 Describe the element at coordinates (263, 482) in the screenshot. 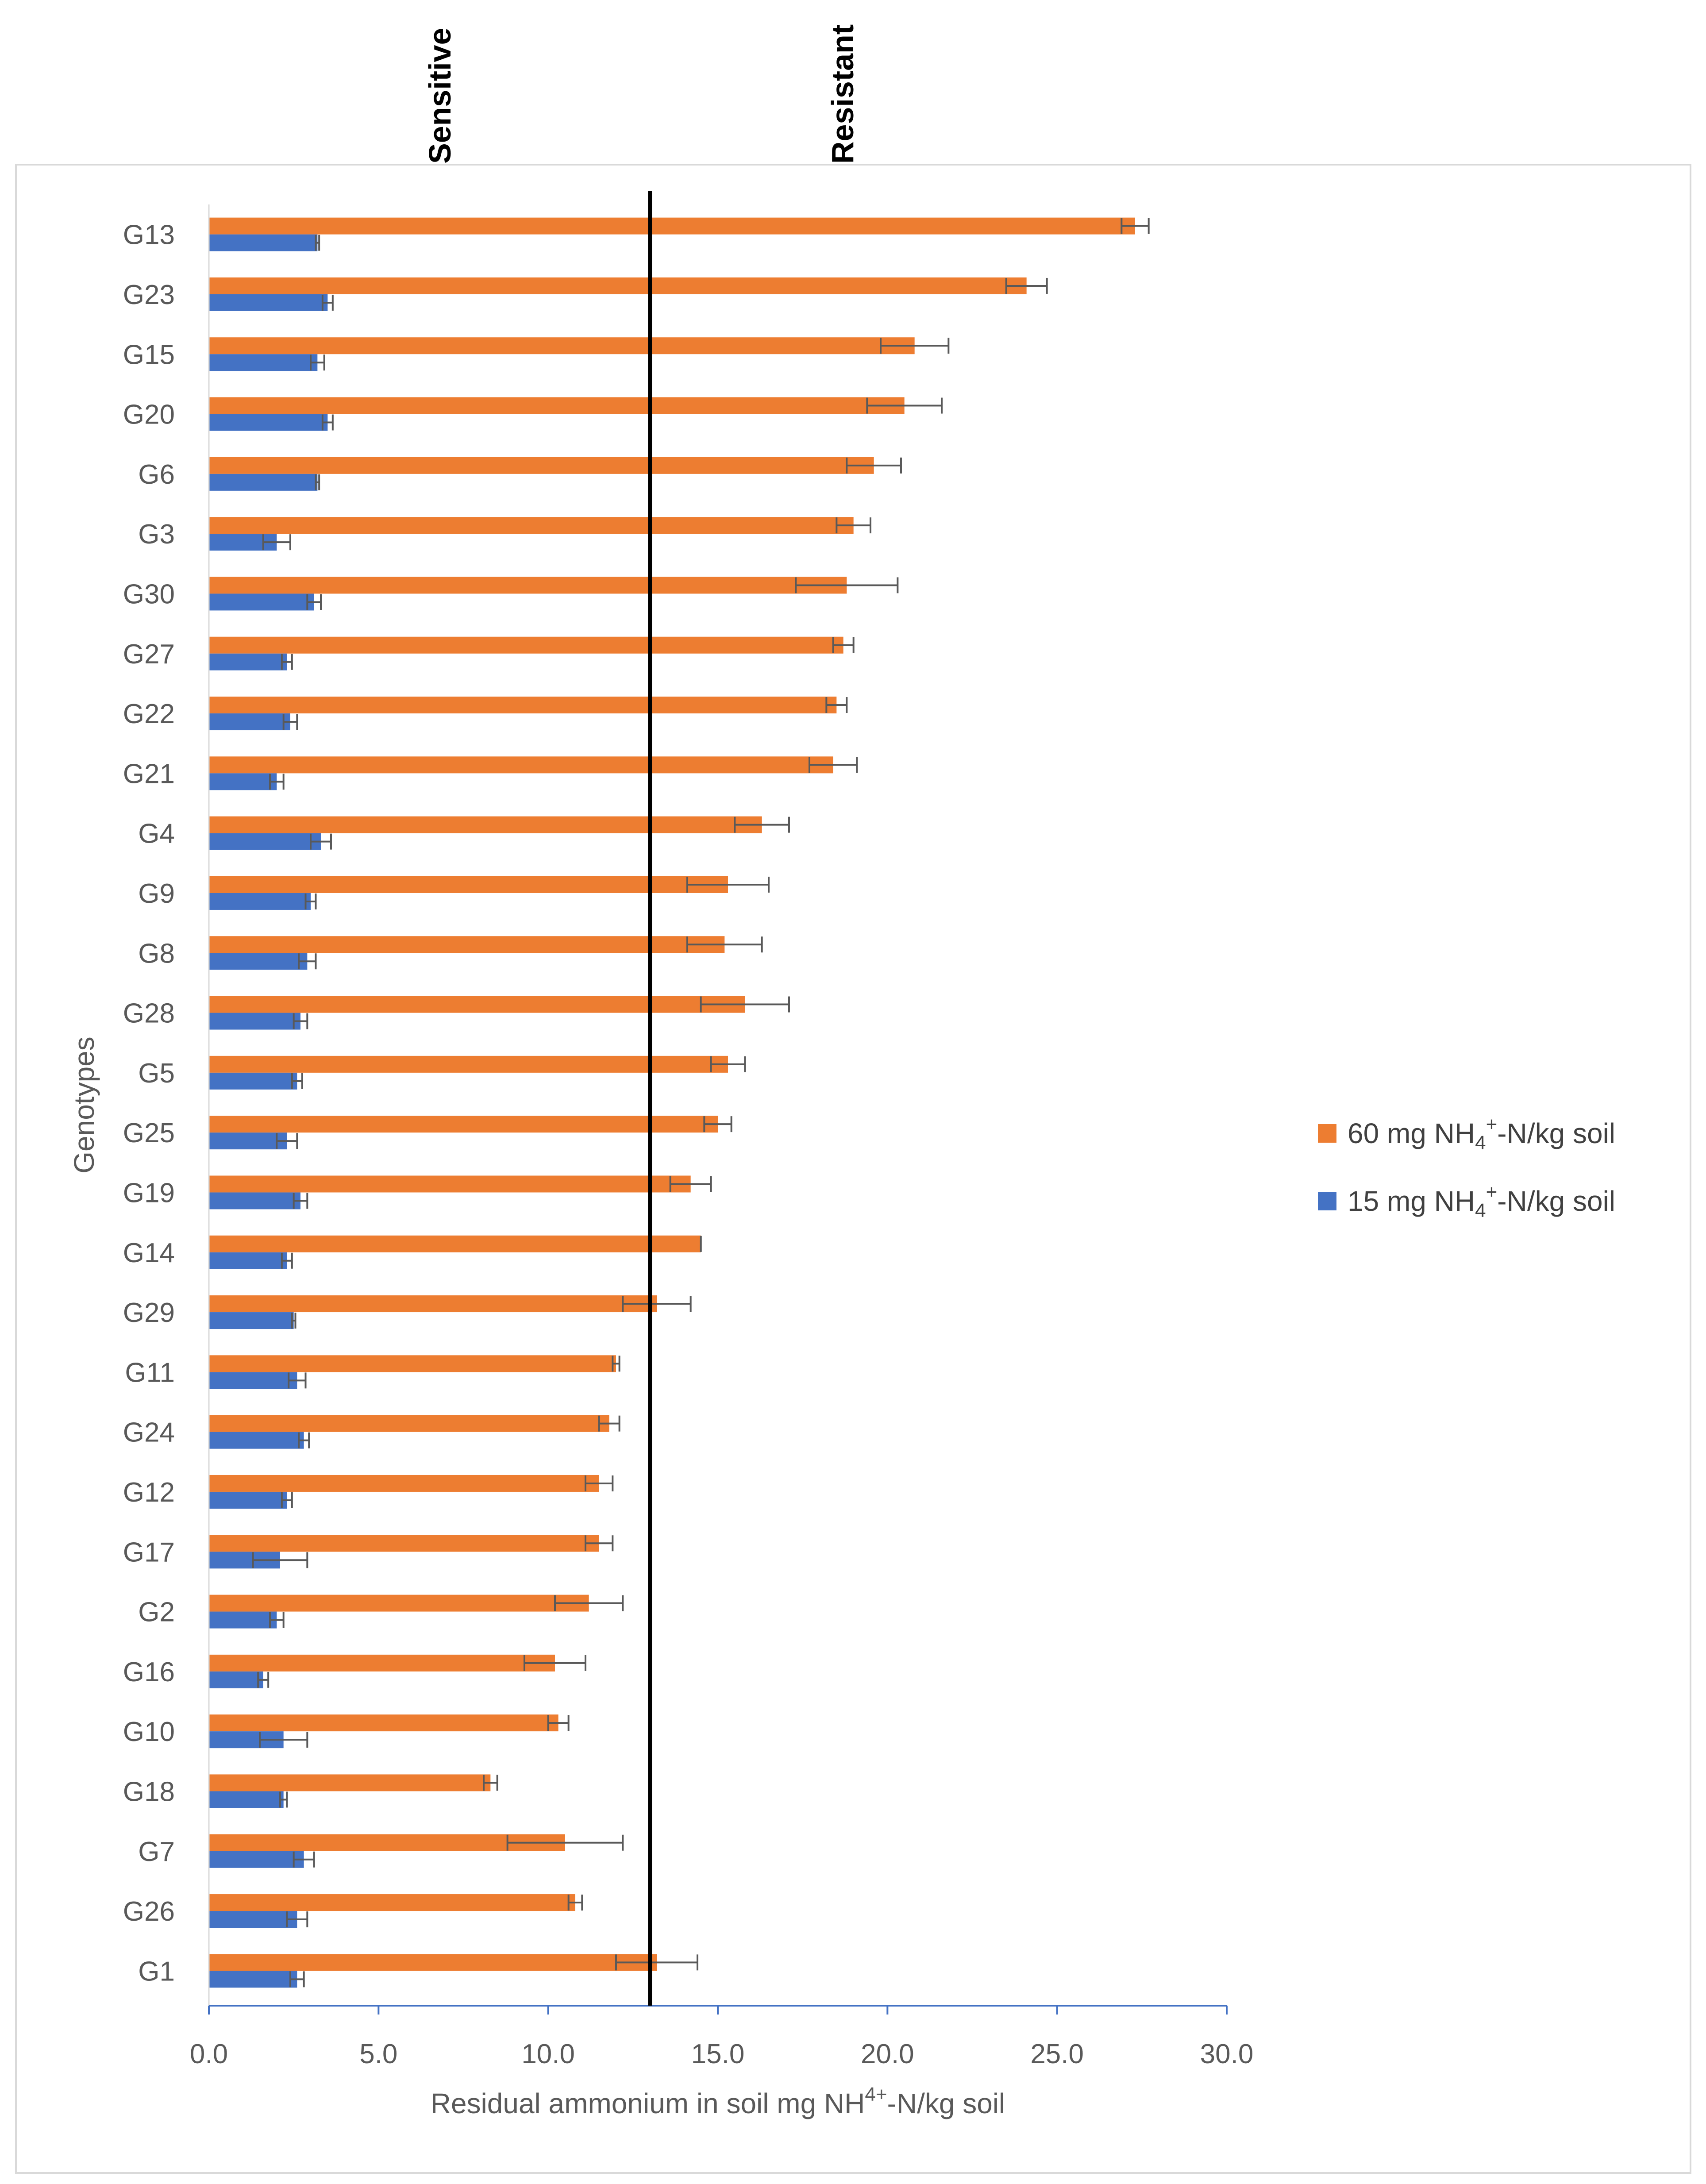

I see `bar-15mg-g6` at that location.